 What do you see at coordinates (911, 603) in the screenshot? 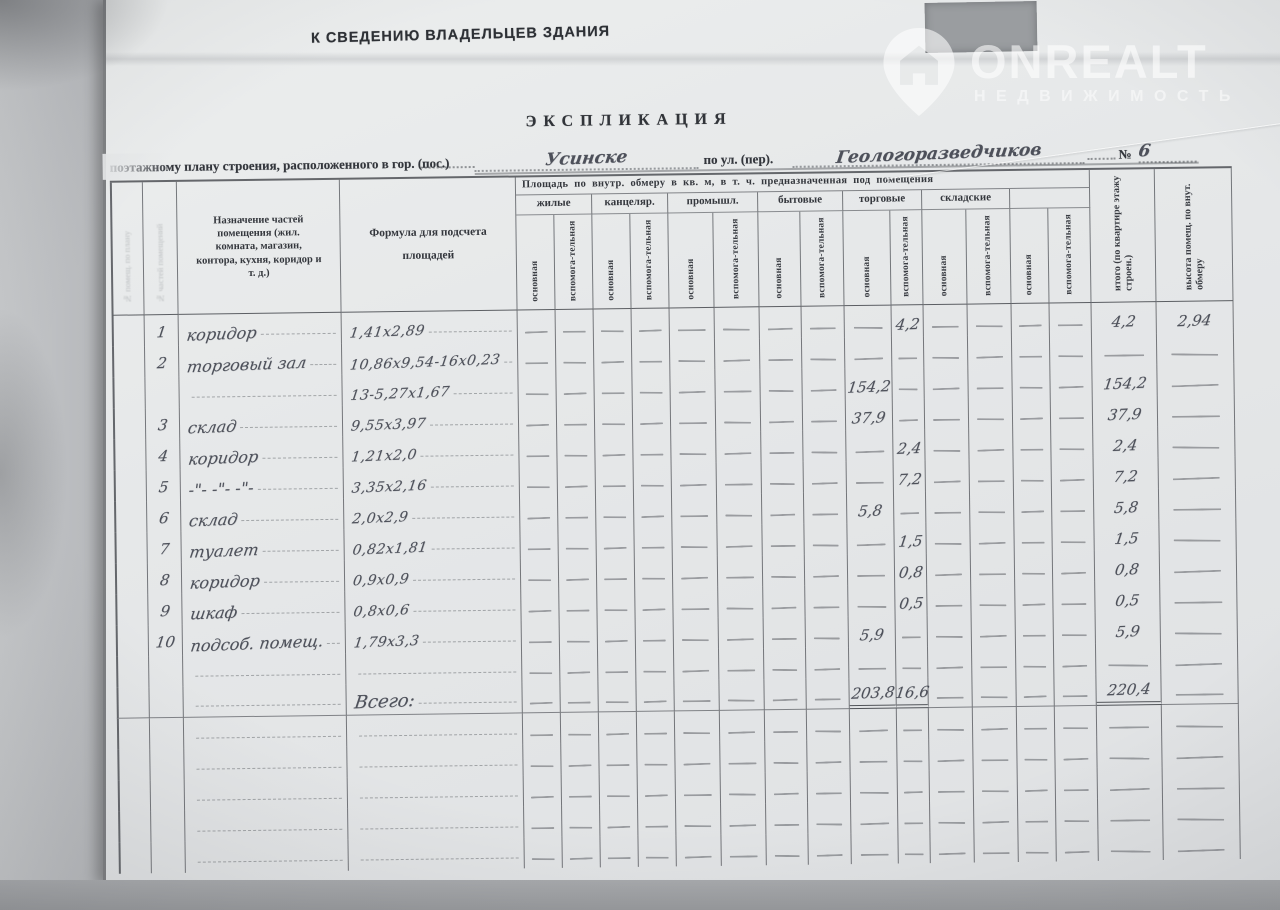
I see `handwritten-value: 0,5` at bounding box center [911, 603].